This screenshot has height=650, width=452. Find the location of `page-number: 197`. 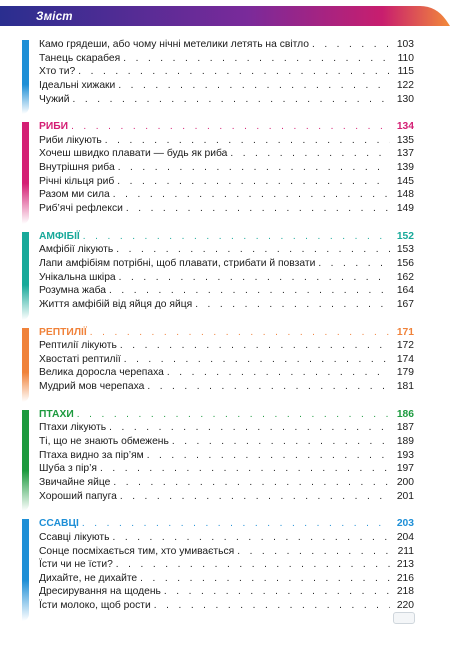

page-number: 197 is located at coordinates (405, 469).